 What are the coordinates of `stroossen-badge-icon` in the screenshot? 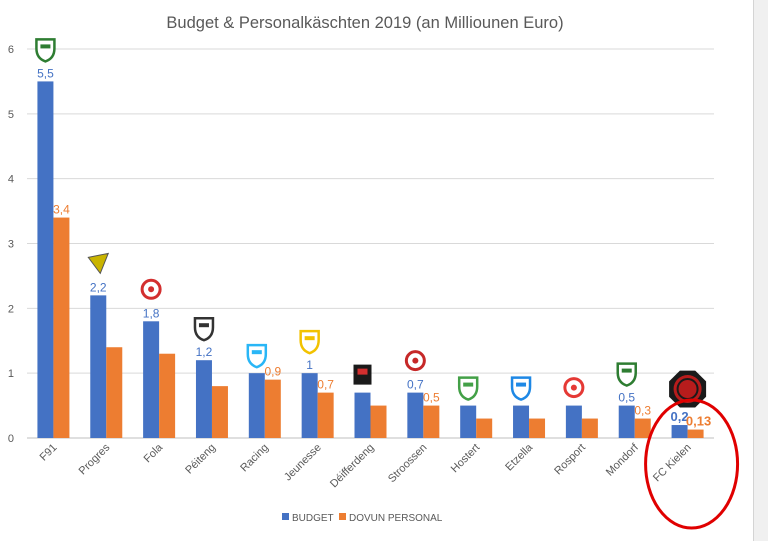 It's located at (415, 361).